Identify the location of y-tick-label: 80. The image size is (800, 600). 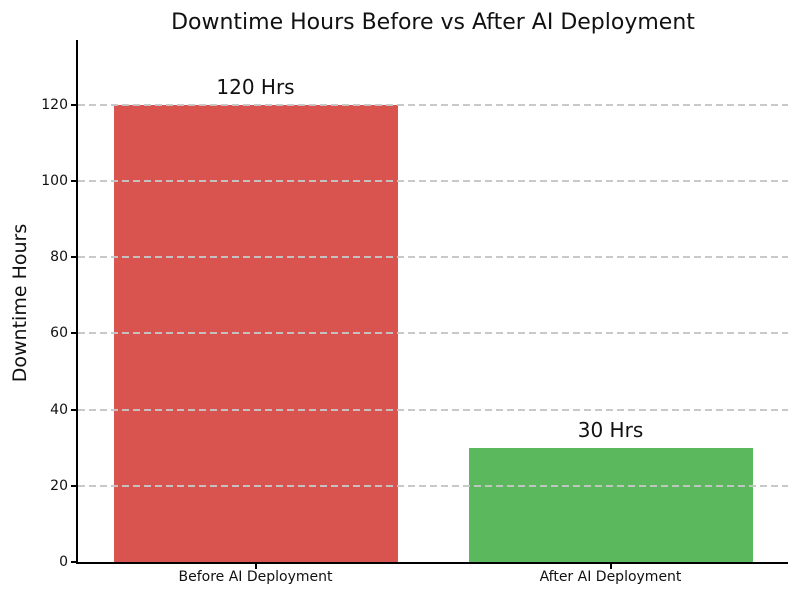
(59, 257).